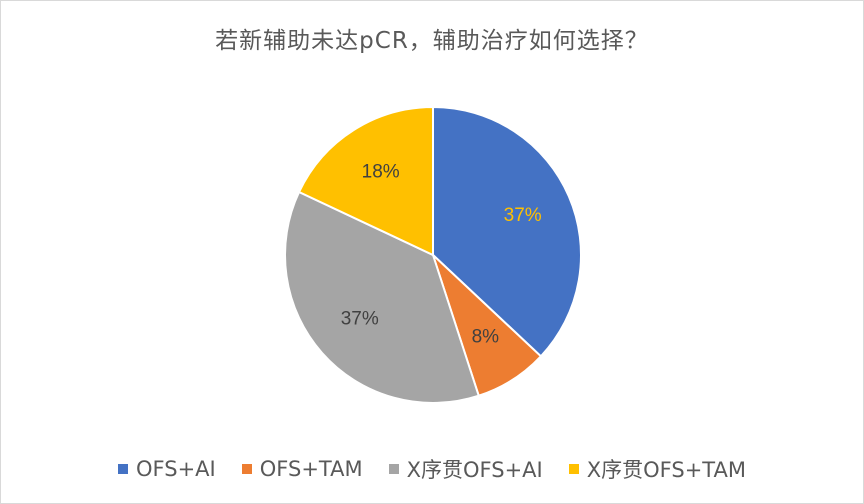  I want to click on pie-slice-x-ofs-tam, so click(365, 181).